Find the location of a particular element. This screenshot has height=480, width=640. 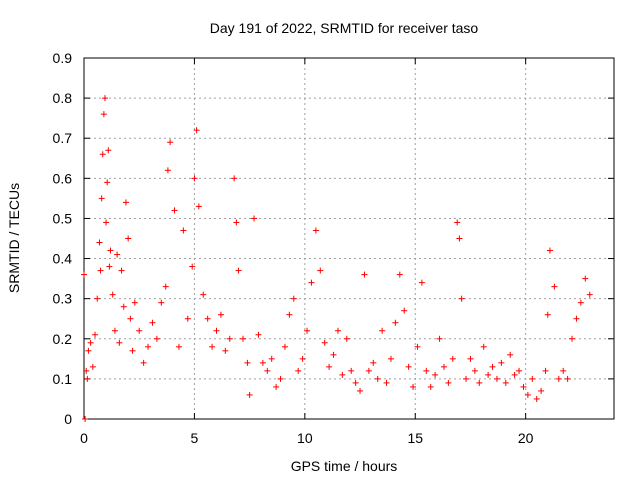

y-tick-labels: 0 0.1 0.2 0.3 0.4 0.5 0.6 0.7 0.8 0.9 is located at coordinates (63, 238).